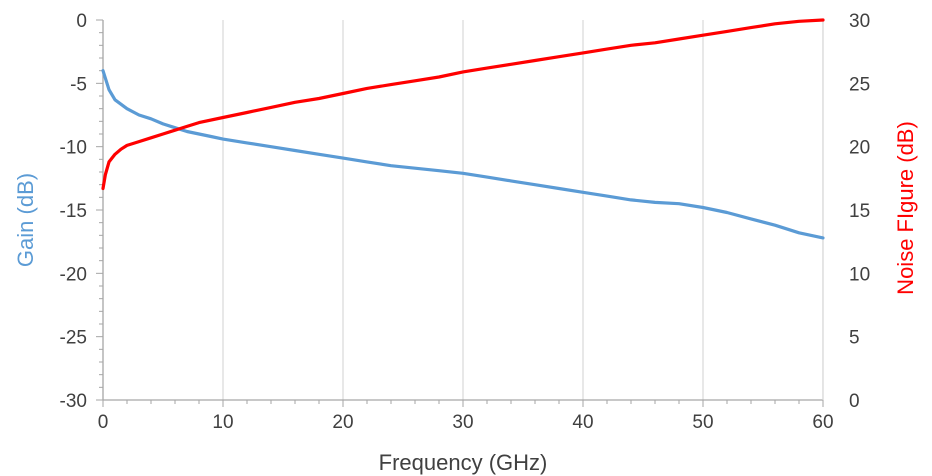 The width and height of the screenshot is (932, 476). Describe the element at coordinates (81, 21) in the screenshot. I see `left-y-tick-label: 0` at that location.